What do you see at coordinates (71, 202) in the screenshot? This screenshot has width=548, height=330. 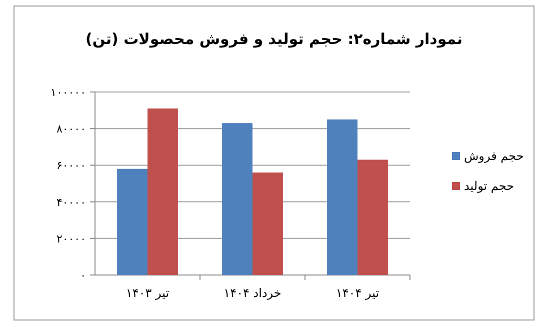 I see `y-tick-label: ۴۰۰۰۰` at bounding box center [71, 202].